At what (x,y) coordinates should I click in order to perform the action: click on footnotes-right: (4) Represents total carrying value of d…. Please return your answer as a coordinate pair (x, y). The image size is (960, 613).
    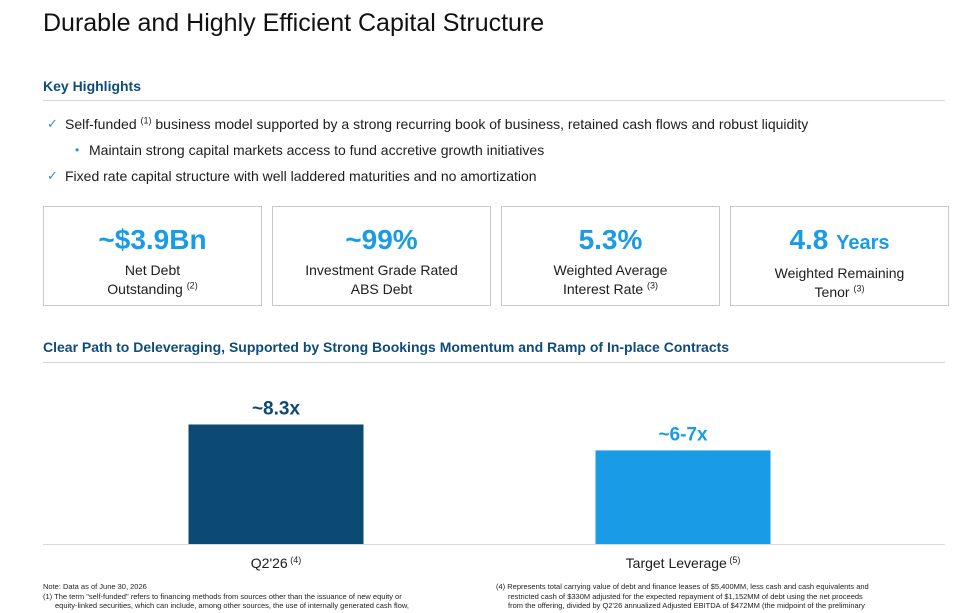
    Looking at the image, I should click on (721, 596).